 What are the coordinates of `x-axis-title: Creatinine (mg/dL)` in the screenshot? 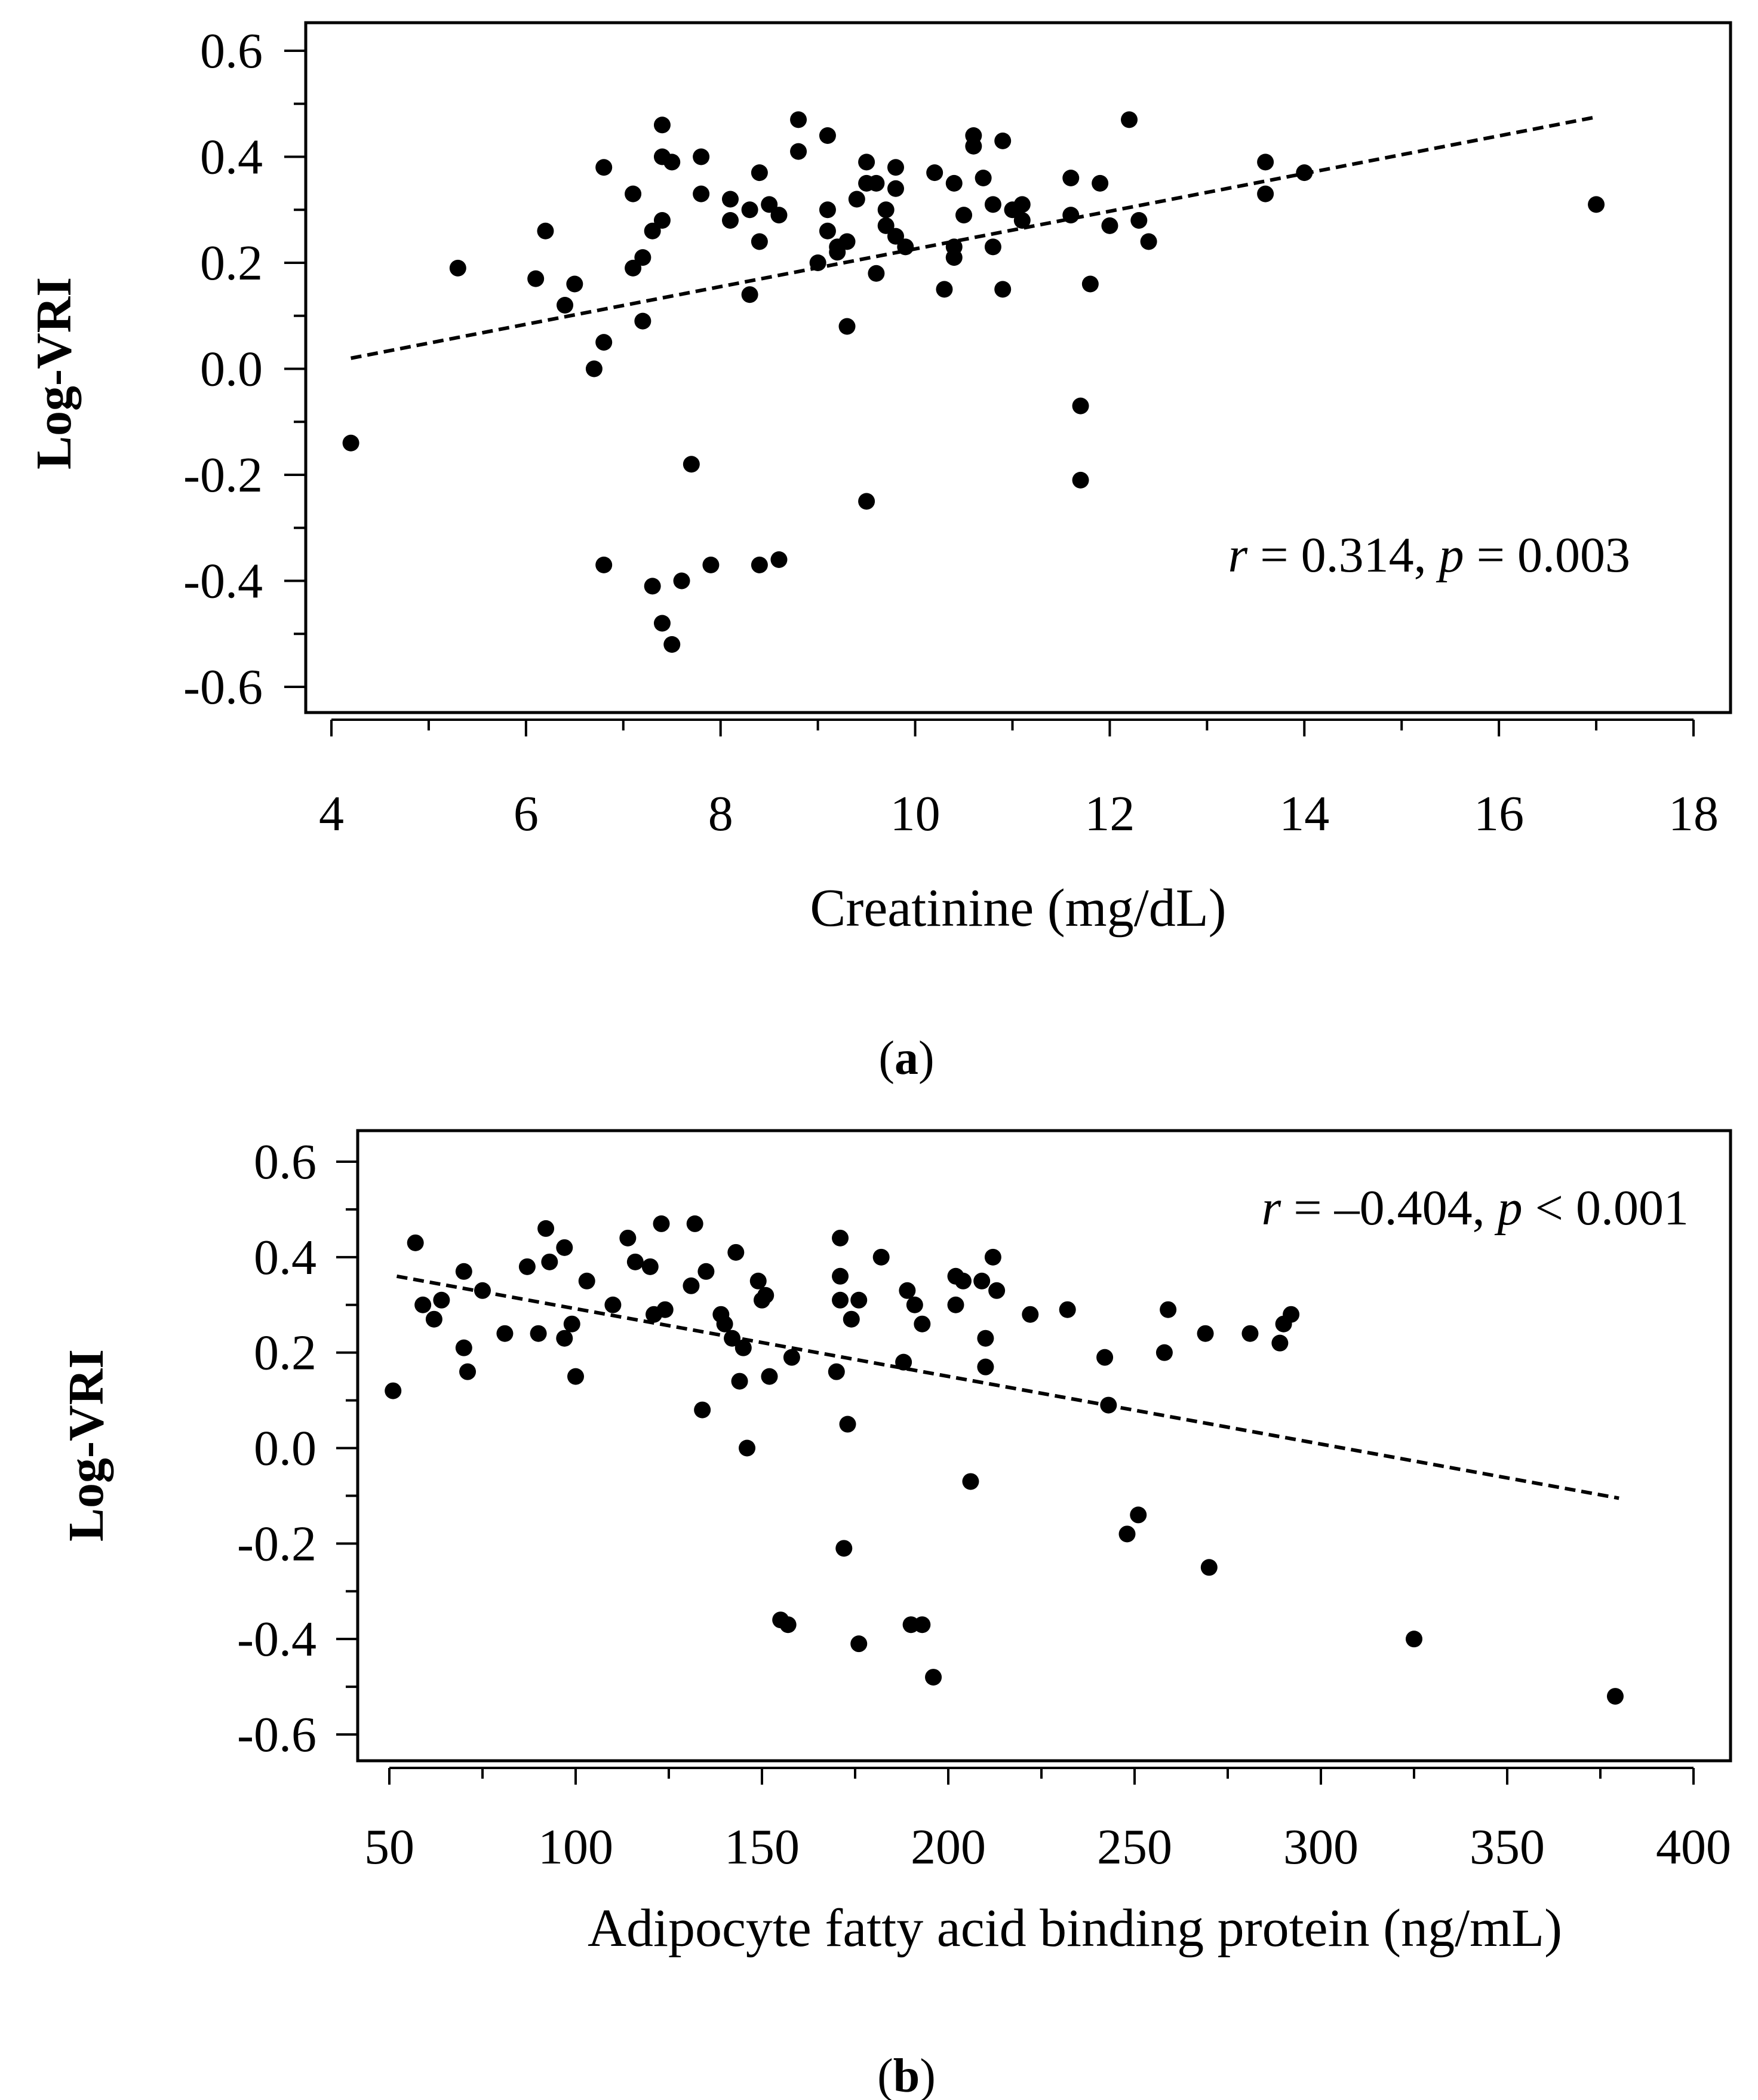 It's located at (1018, 908).